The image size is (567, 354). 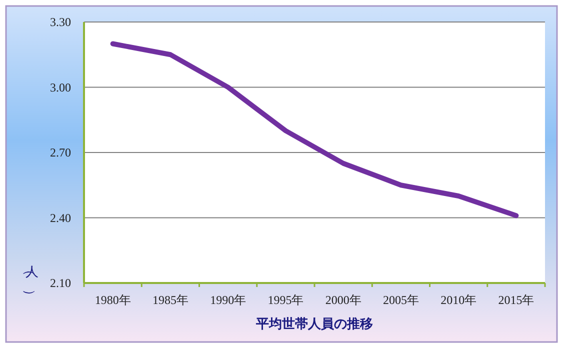 What do you see at coordinates (60, 87) in the screenshot?
I see `y-tick-label: 3.00` at bounding box center [60, 87].